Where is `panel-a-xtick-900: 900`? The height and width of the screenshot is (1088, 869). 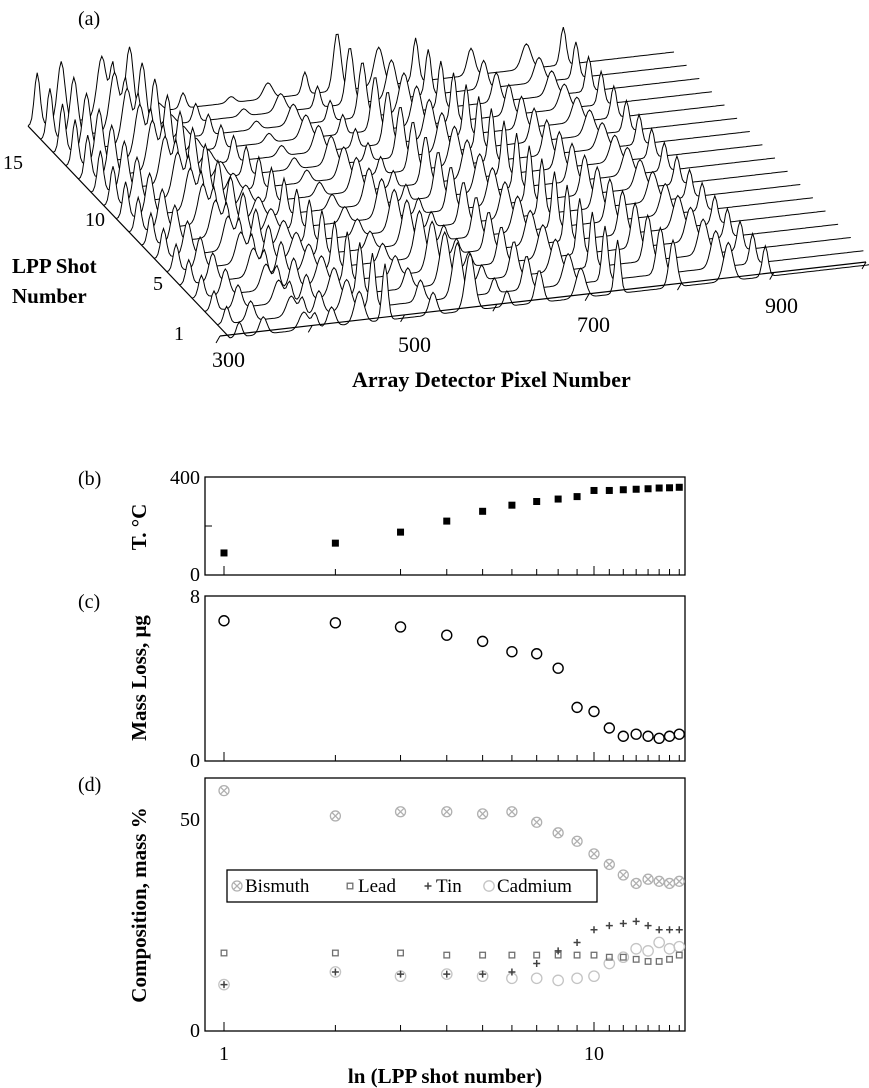 panel-a-xtick-900: 900 is located at coordinates (781, 305).